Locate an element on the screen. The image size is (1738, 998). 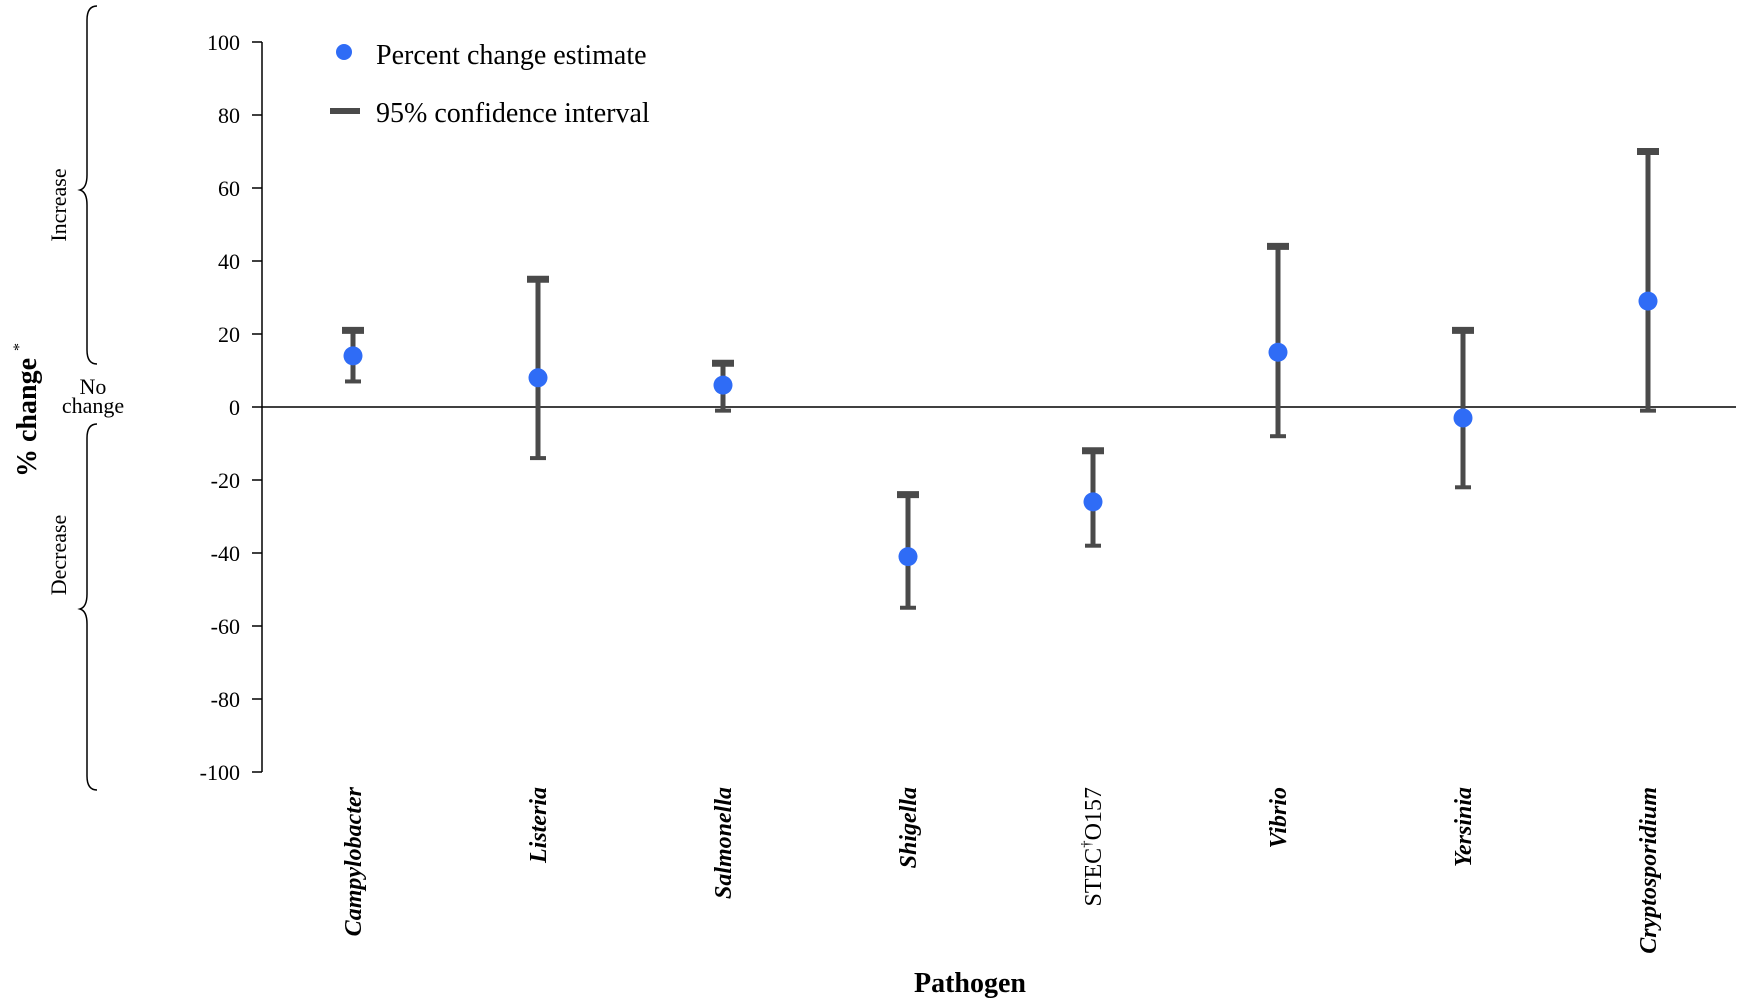
increase-label: Increase is located at coordinates (58, 204).